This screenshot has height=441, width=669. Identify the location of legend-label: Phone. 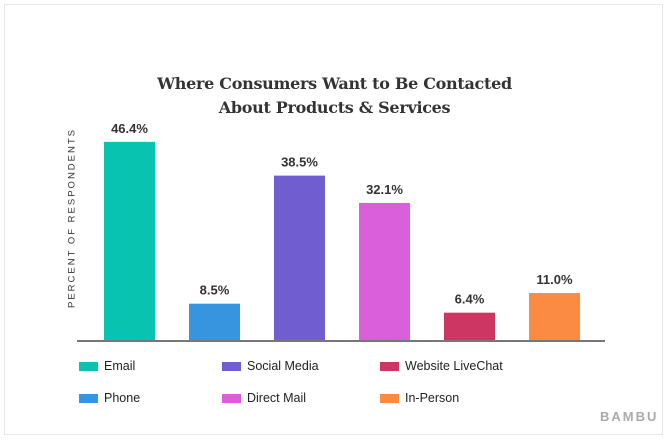
(122, 398).